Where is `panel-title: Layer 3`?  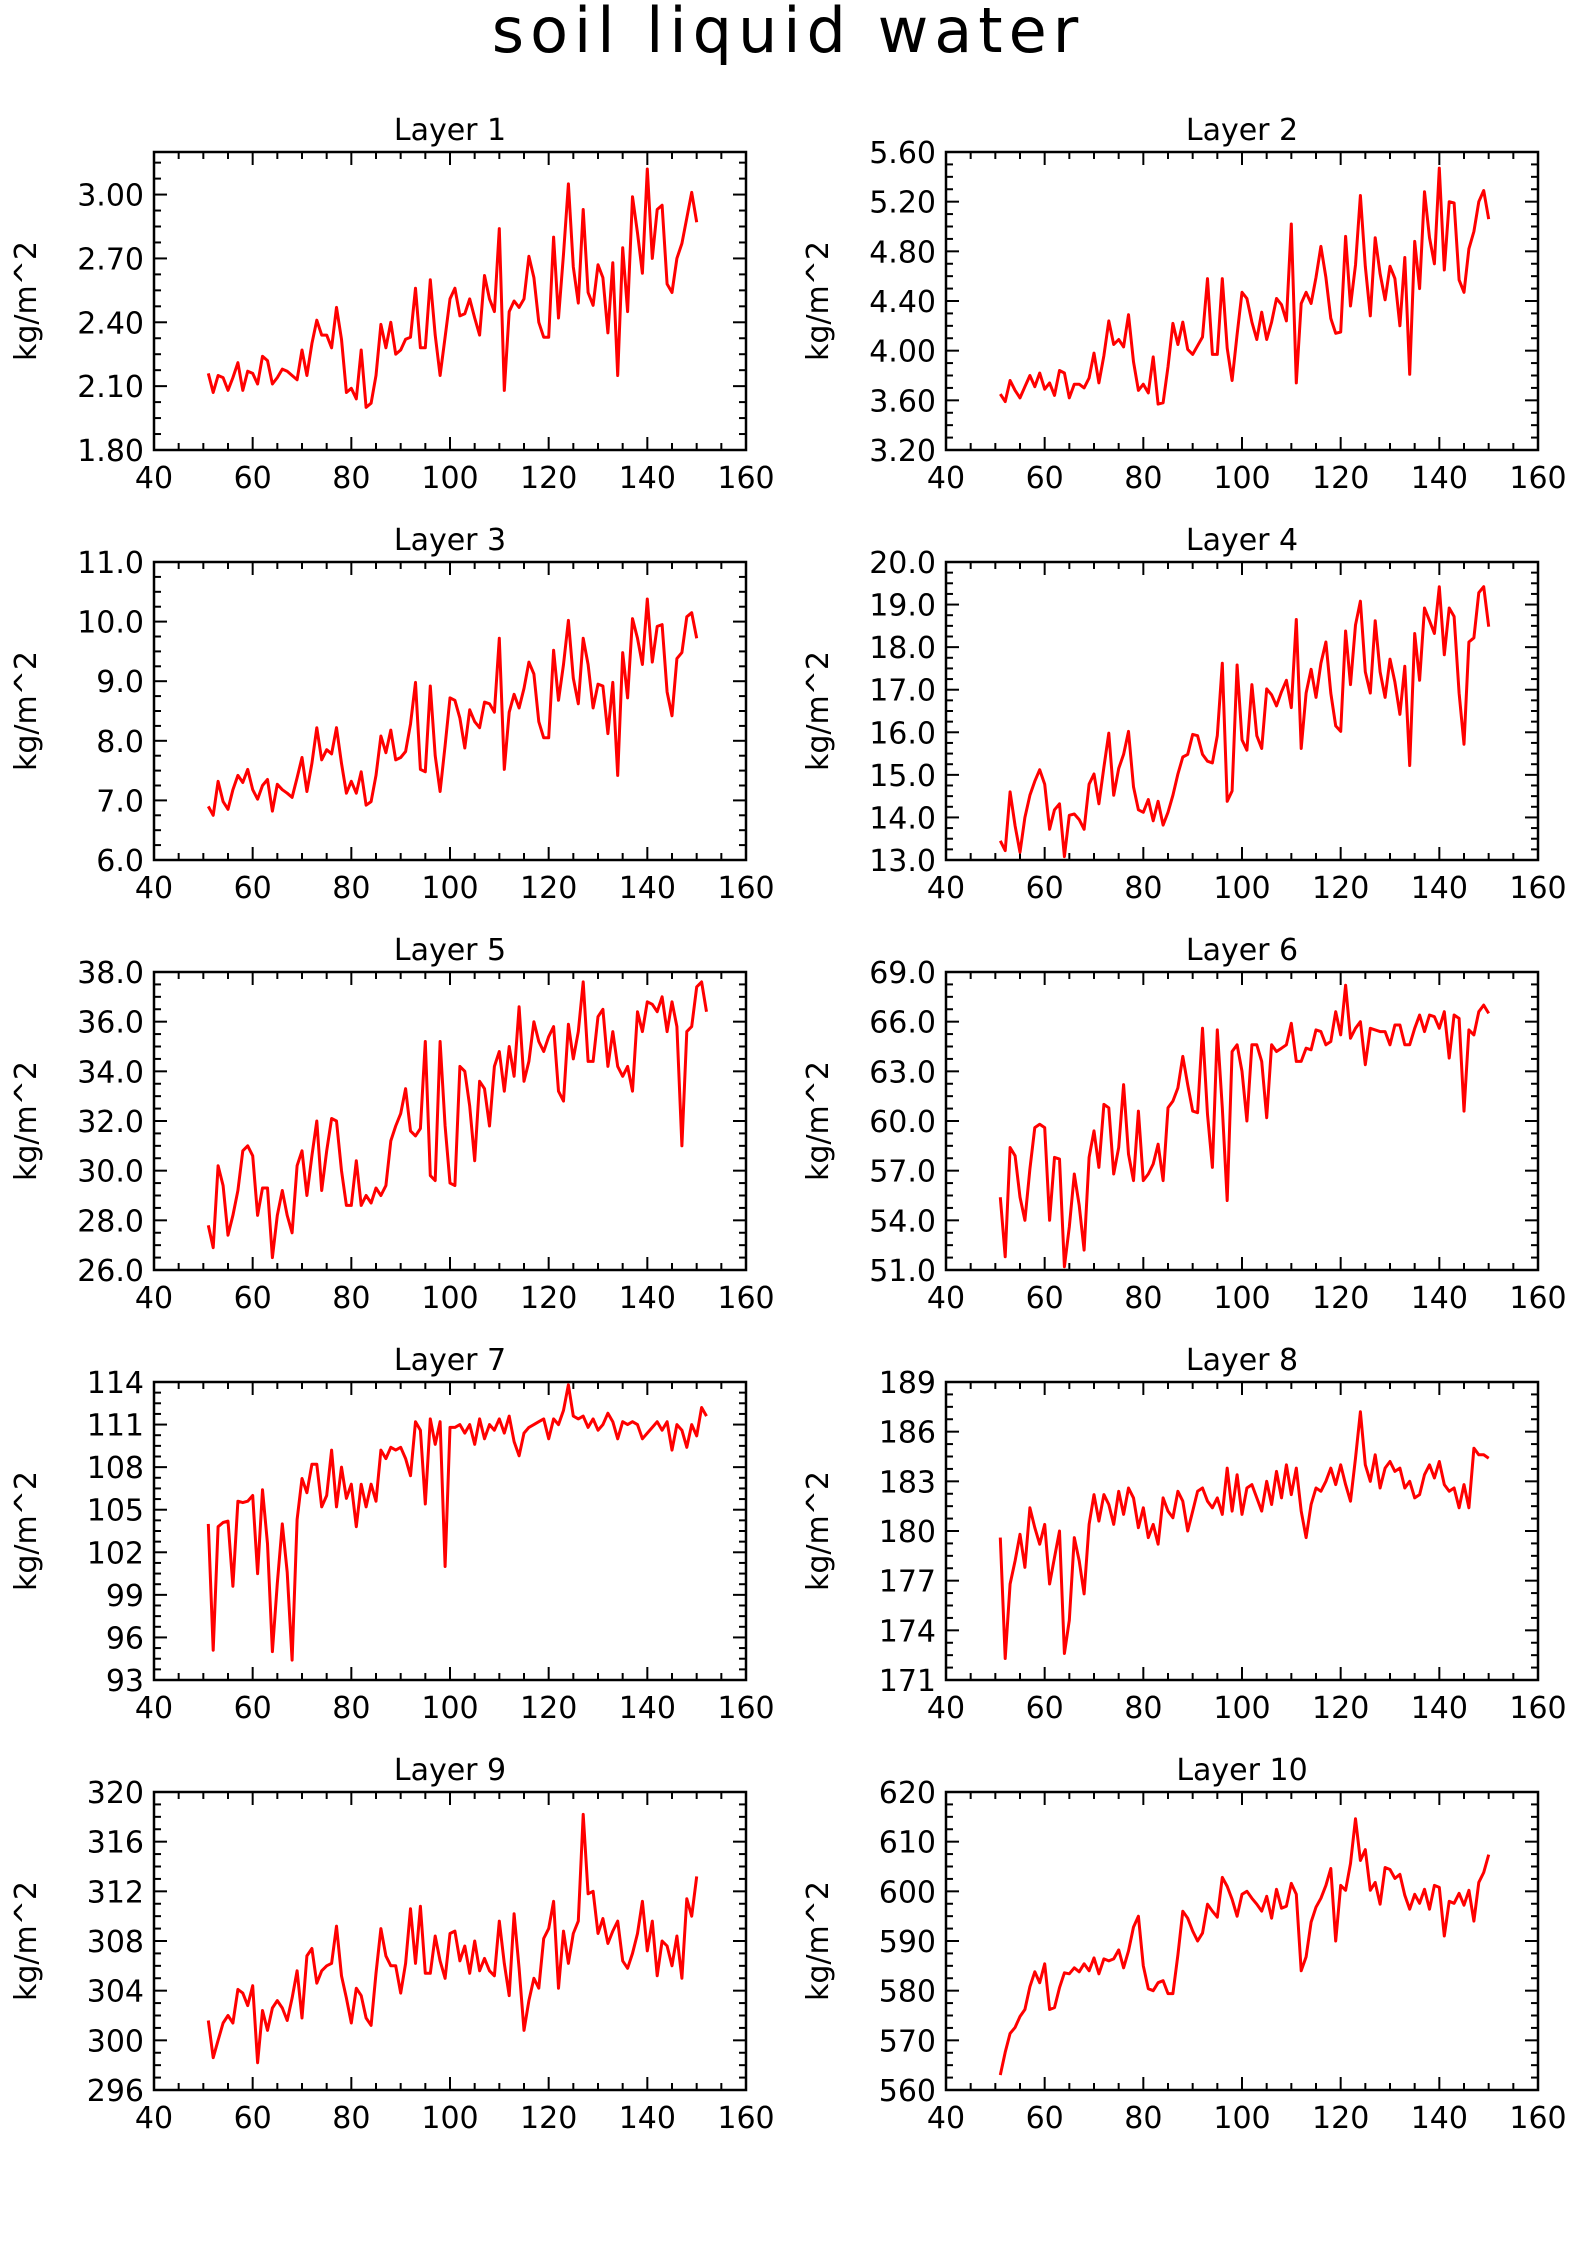 panel-title: Layer 3 is located at coordinates (450, 540).